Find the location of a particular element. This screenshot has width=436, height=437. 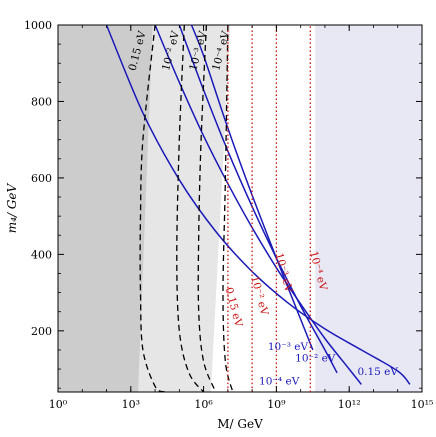

curve-label-10: 10⁻² eV is located at coordinates (315, 358).